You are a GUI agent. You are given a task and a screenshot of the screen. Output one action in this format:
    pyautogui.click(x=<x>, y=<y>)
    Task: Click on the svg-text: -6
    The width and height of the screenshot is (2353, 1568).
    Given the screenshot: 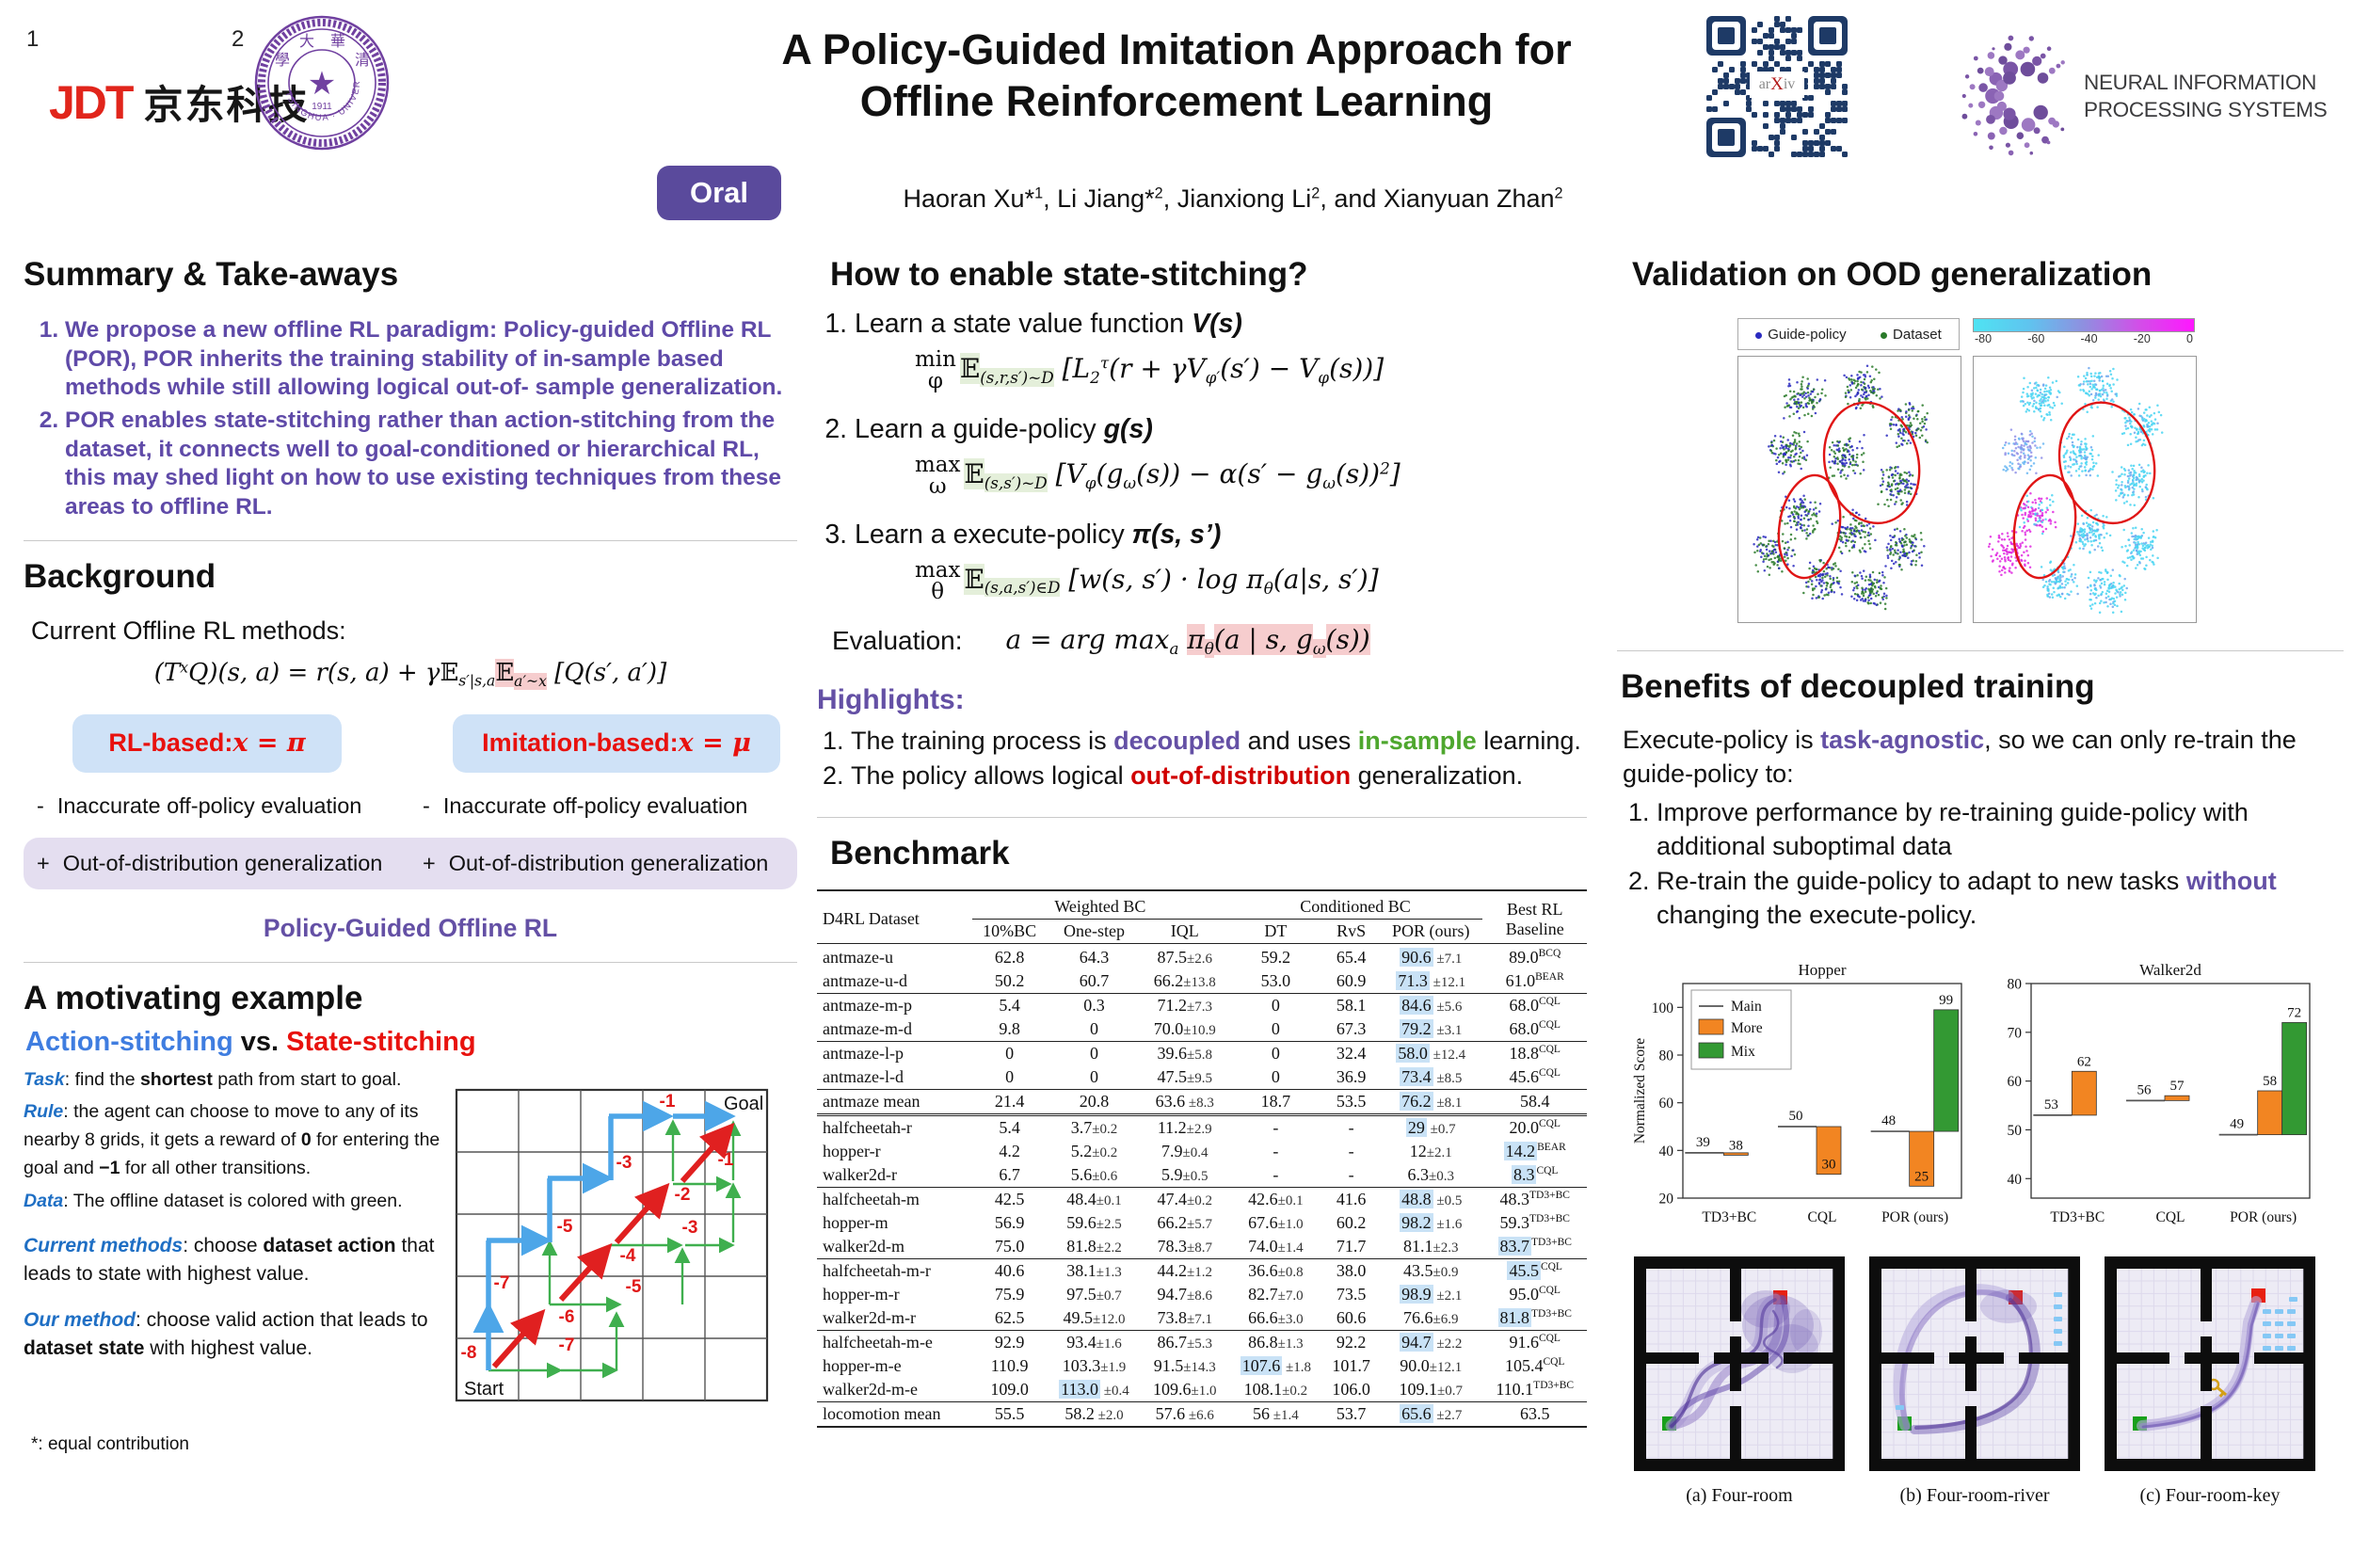 What is the action you would take?
    pyautogui.click(x=567, y=1317)
    